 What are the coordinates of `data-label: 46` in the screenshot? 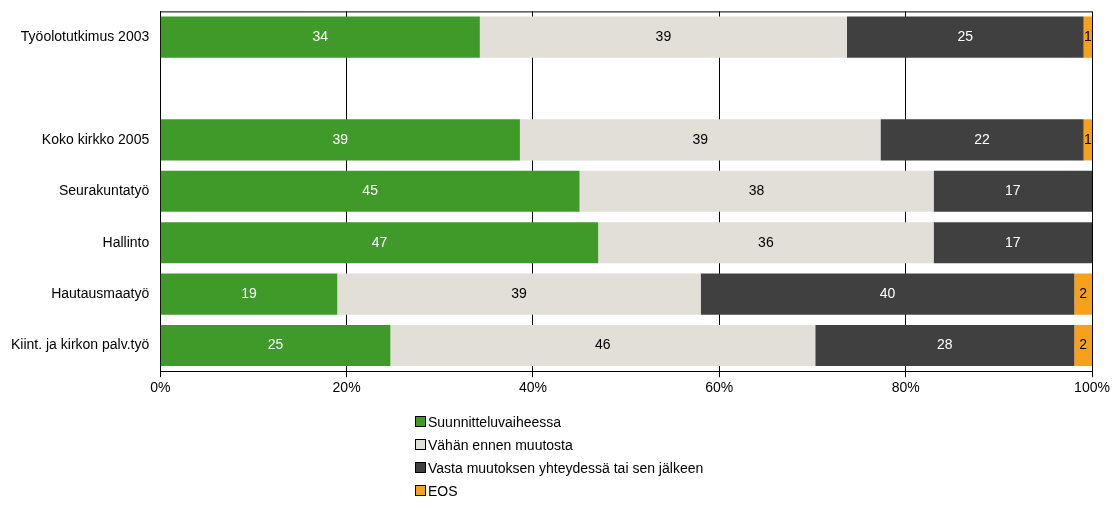 It's located at (603, 344).